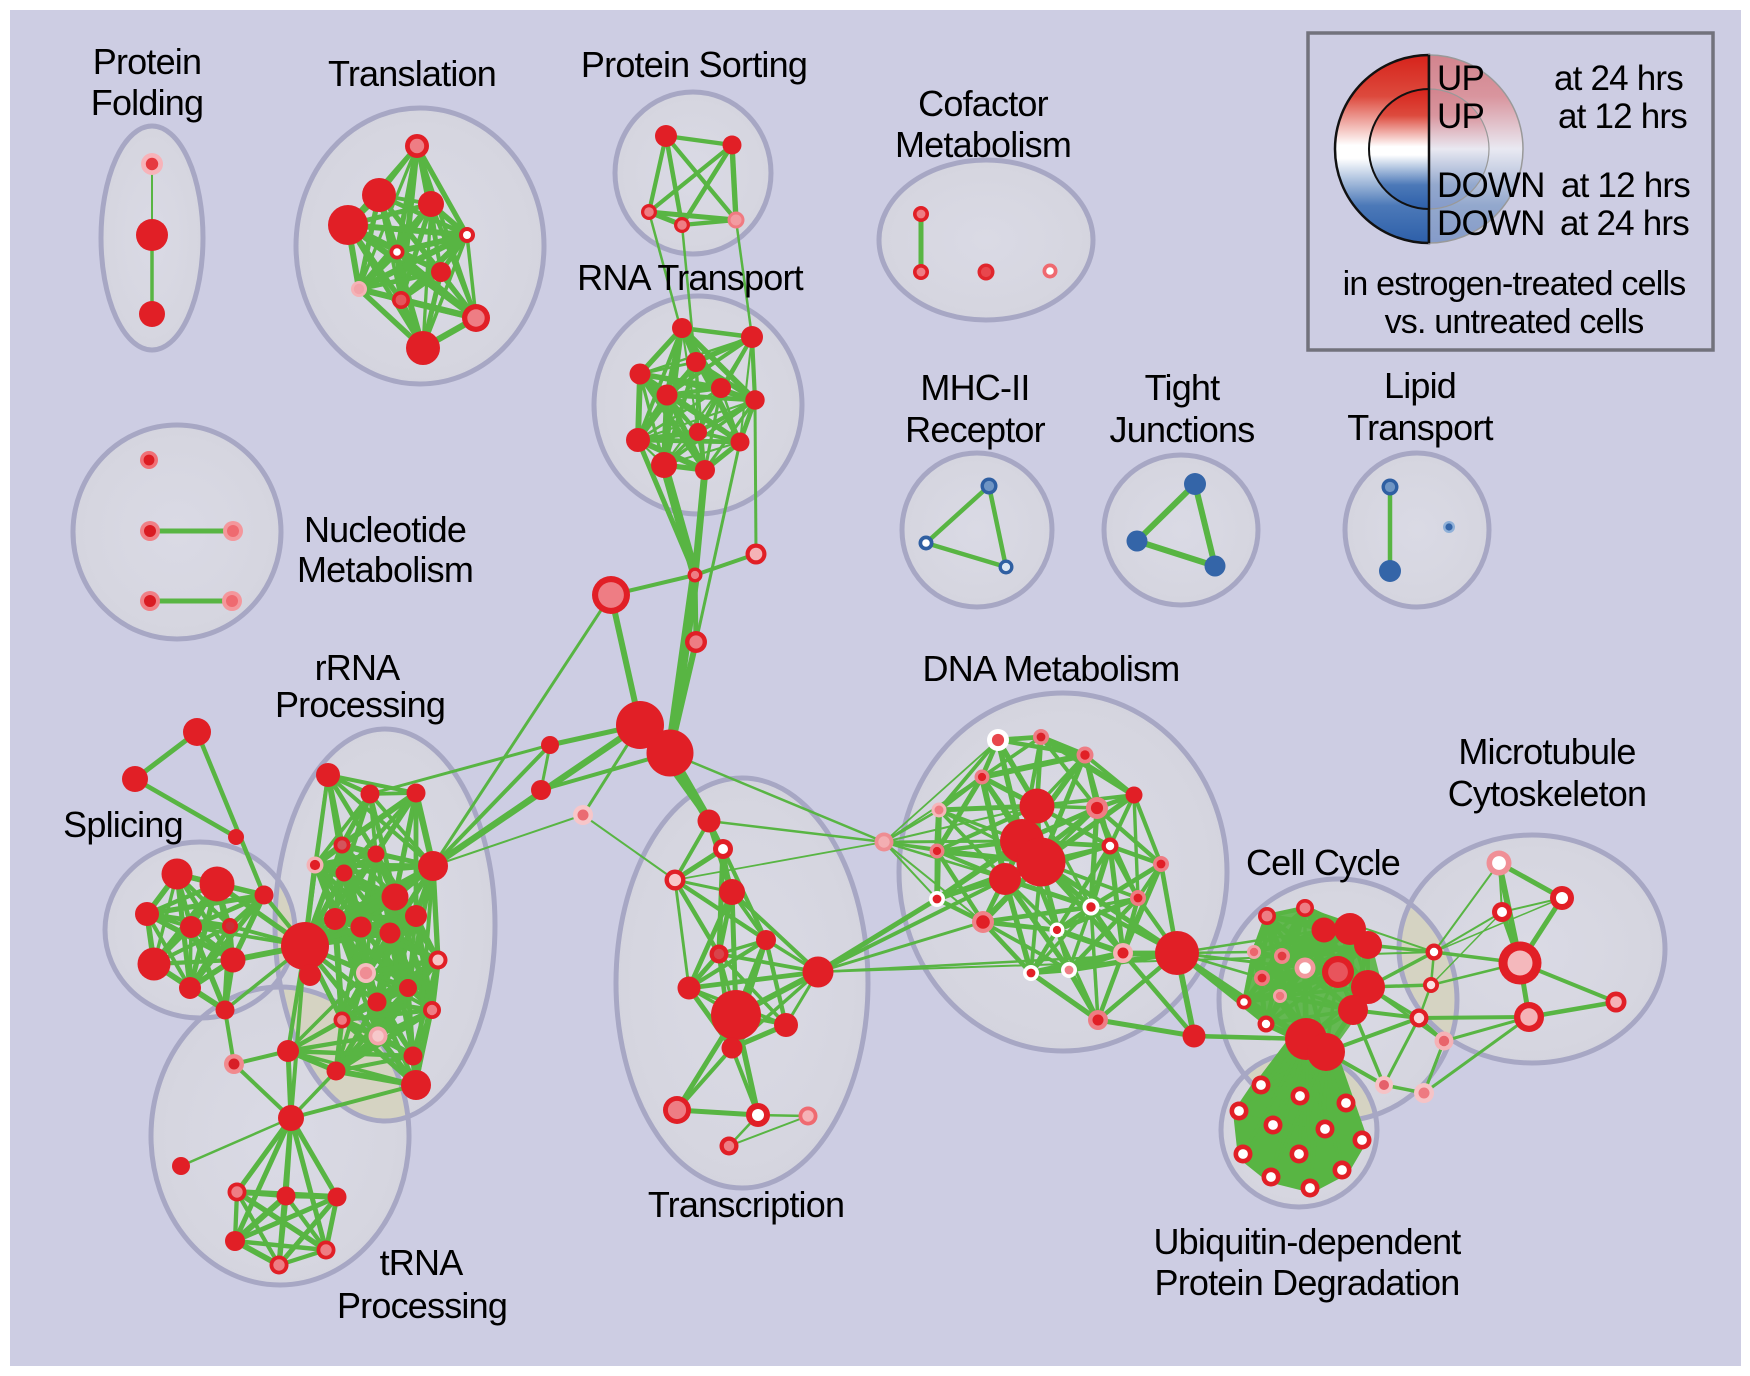  What do you see at coordinates (1420, 385) in the screenshot?
I see `svg-text: Lipid` at bounding box center [1420, 385].